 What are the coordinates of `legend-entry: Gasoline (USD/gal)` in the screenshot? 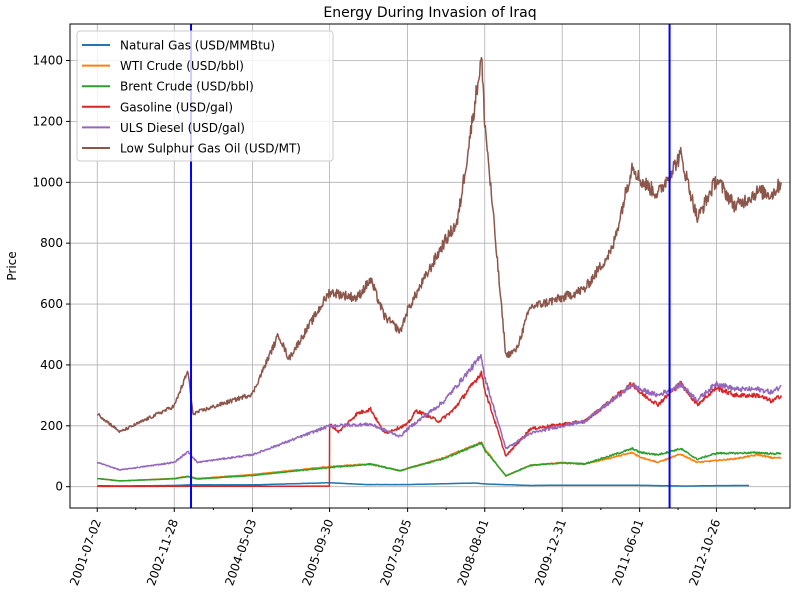 It's located at (176, 107).